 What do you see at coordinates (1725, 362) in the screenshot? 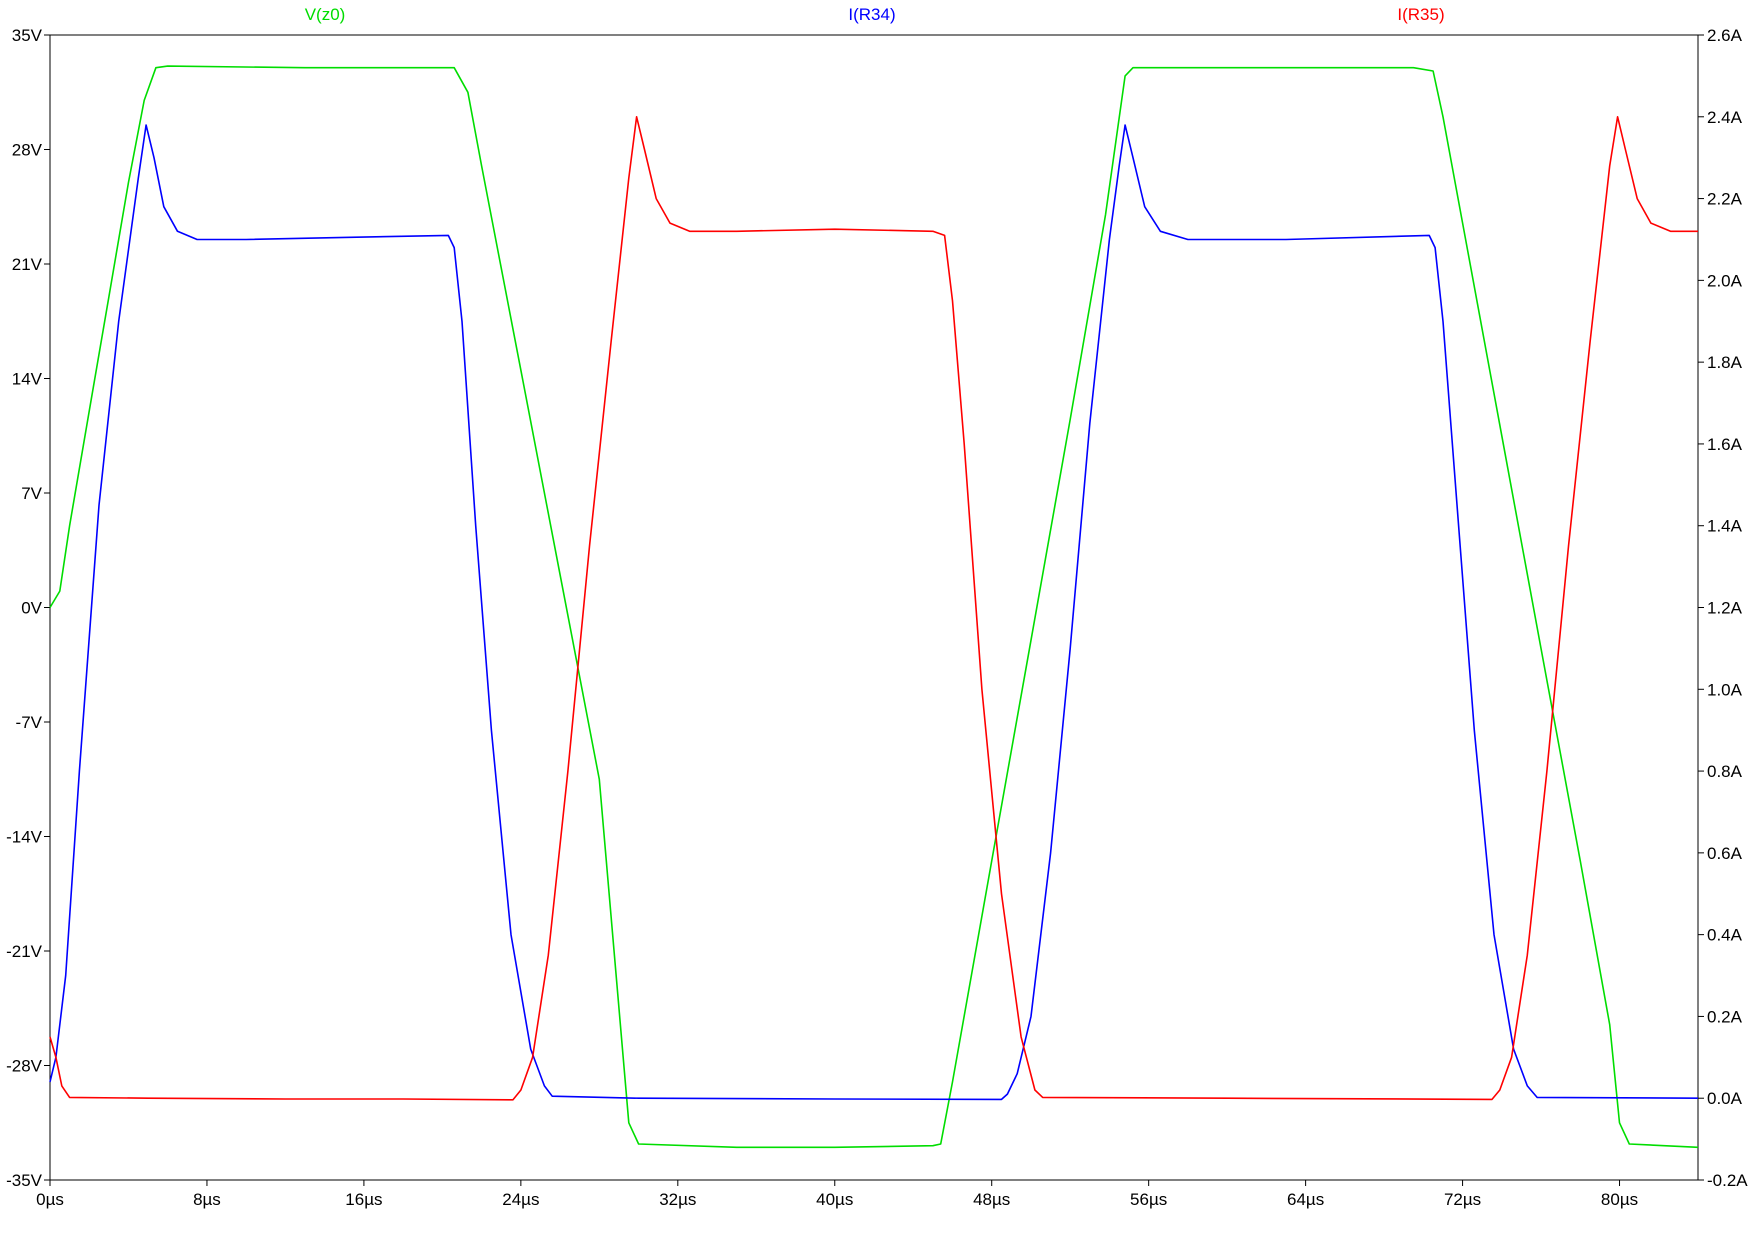
I see `y-right-tick-label: 1.8A` at bounding box center [1725, 362].